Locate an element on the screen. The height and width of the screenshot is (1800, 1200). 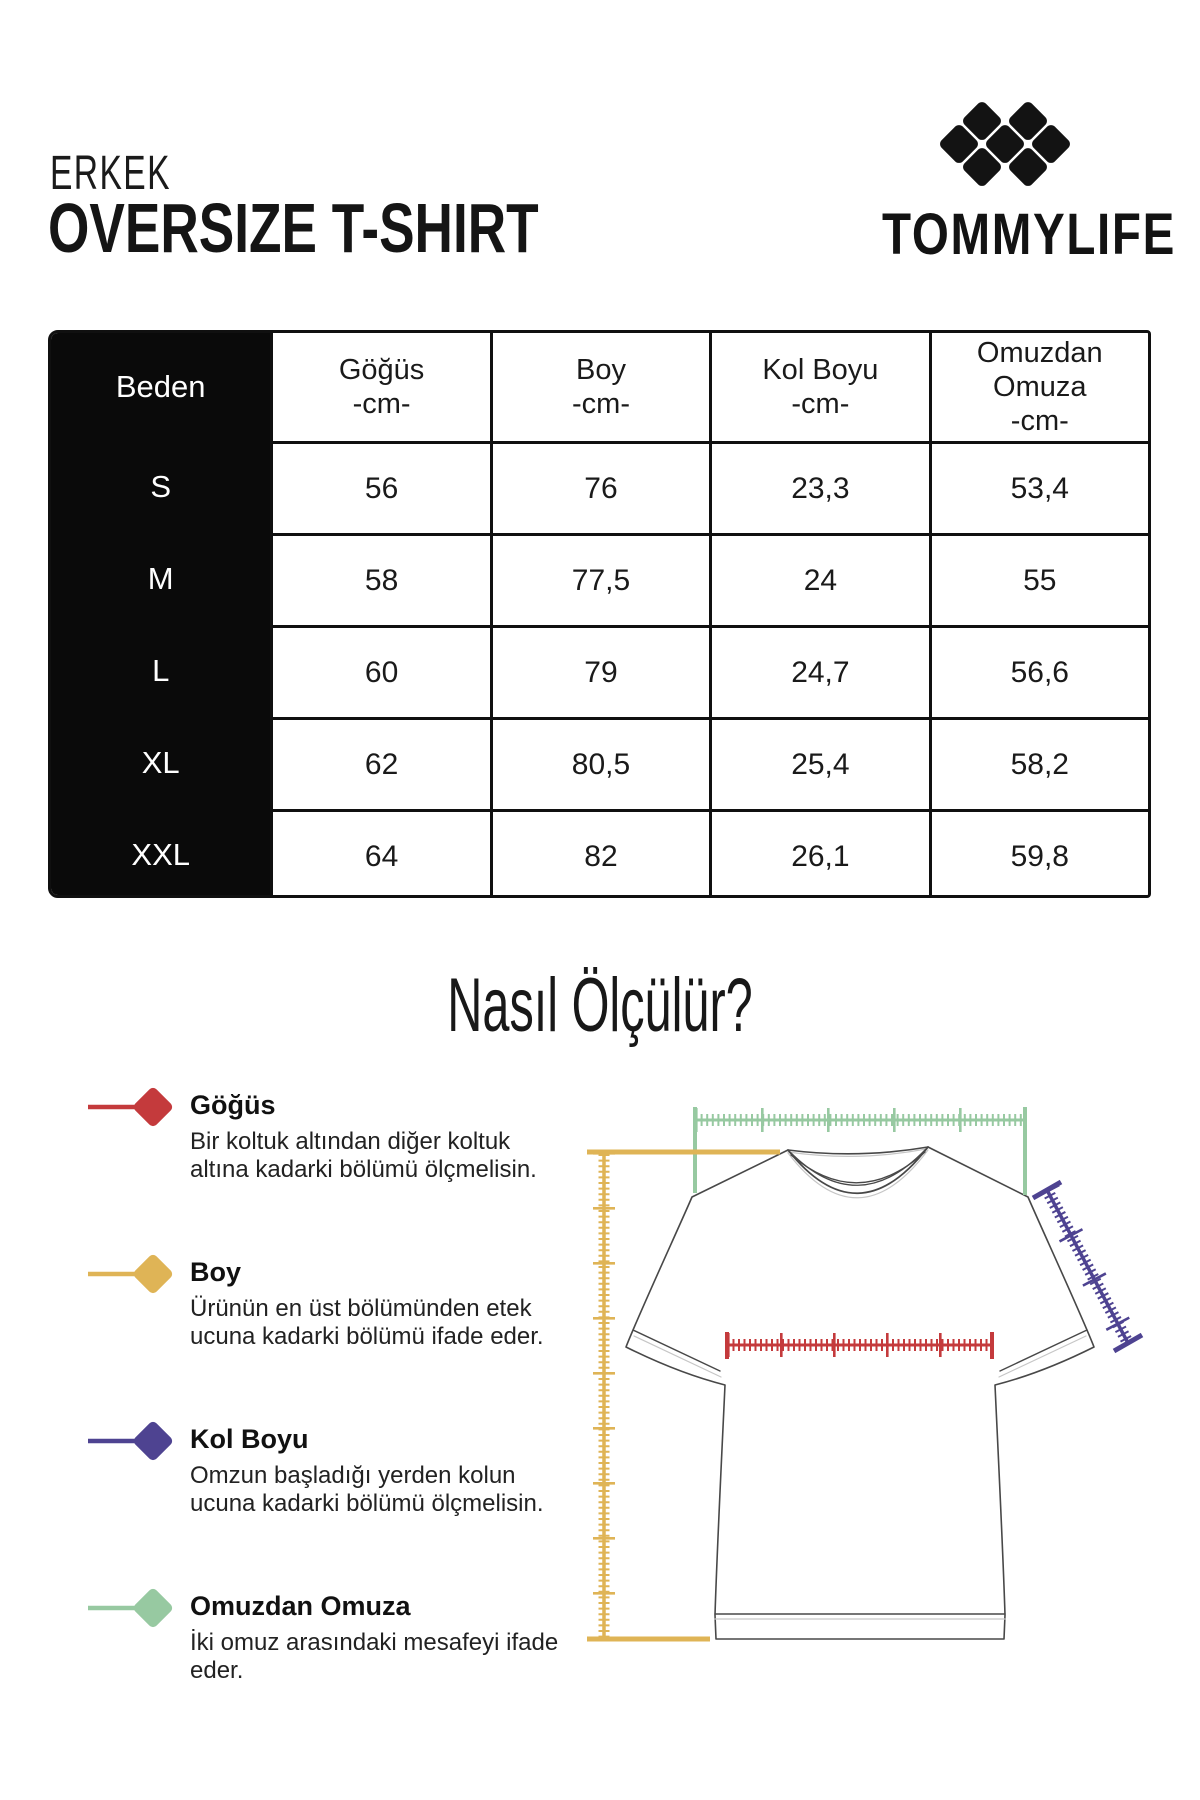
chest-ruler is located at coordinates (859, 1345).